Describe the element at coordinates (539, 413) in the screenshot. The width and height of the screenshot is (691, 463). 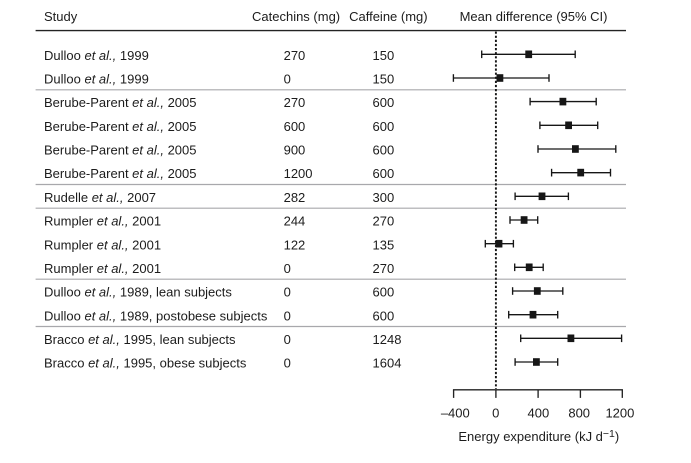
I see `svg-text: 400` at that location.